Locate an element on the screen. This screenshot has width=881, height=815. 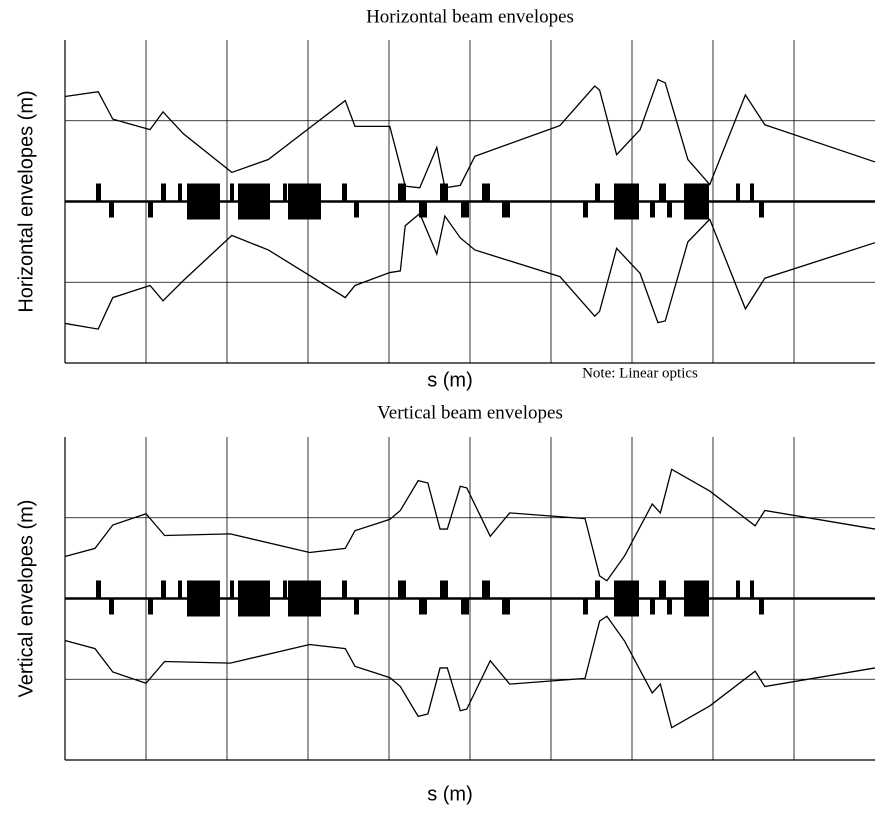
y-axis-label: Vertical envelopes (m) is located at coordinates (26, 599).